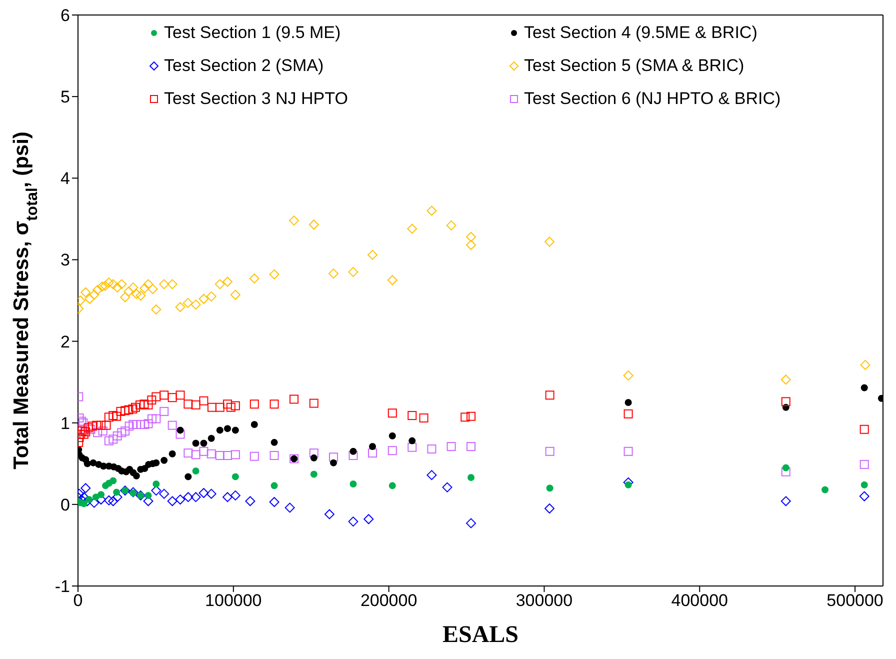 Image resolution: width=896 pixels, height=659 pixels. What do you see at coordinates (641, 32) in the screenshot?
I see `legend-label: Test Section 4 (9.5ME & BRIC)` at bounding box center [641, 32].